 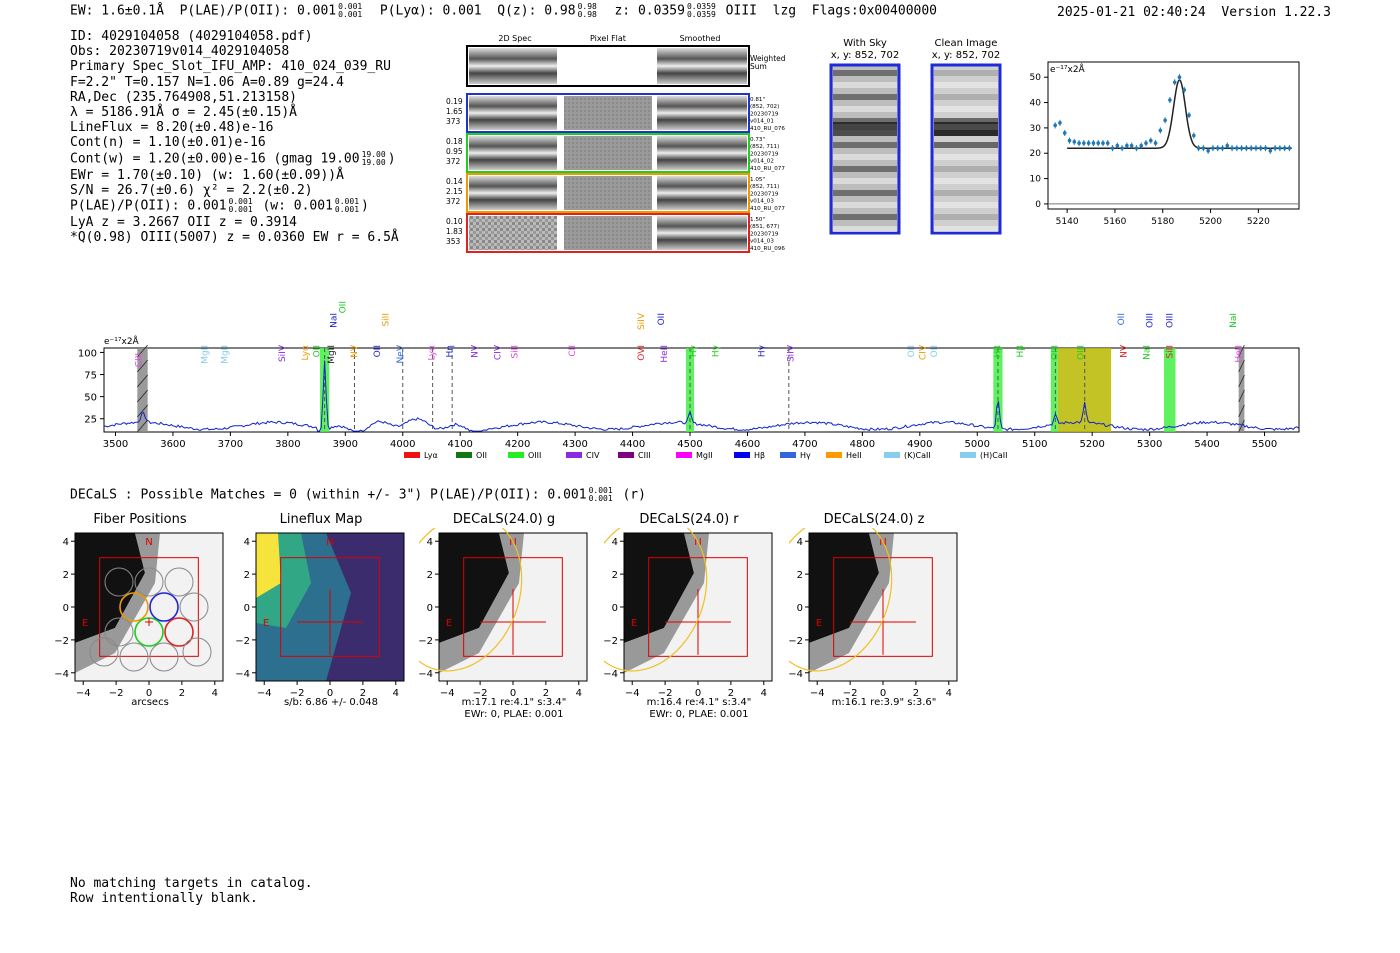 What do you see at coordinates (600, 498) in the screenshot?
I see `decals-lo: 0.001` at bounding box center [600, 498].